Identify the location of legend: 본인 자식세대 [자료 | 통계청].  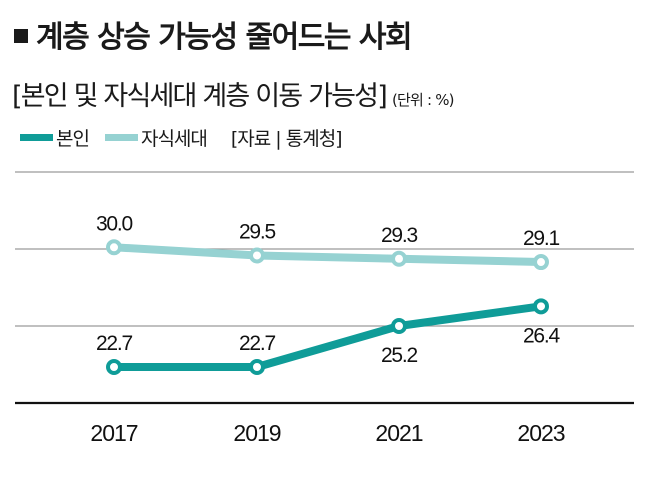
(181, 137).